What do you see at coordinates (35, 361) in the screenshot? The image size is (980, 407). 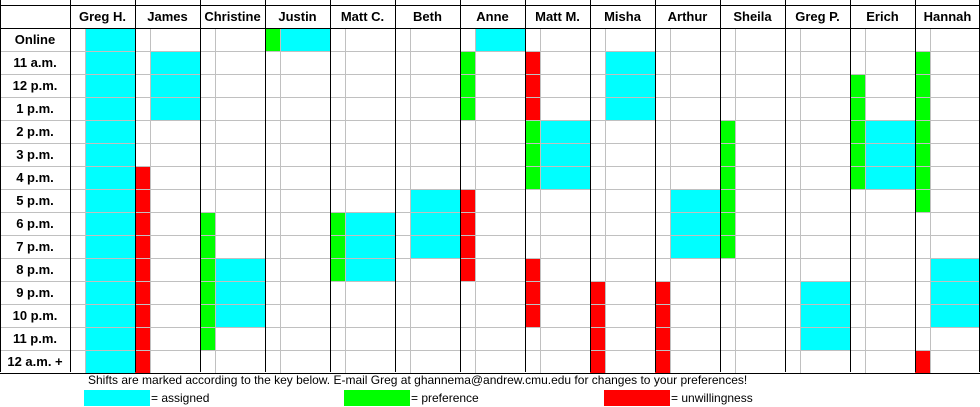 I see `time-label: 12 a.m. +` at bounding box center [35, 361].